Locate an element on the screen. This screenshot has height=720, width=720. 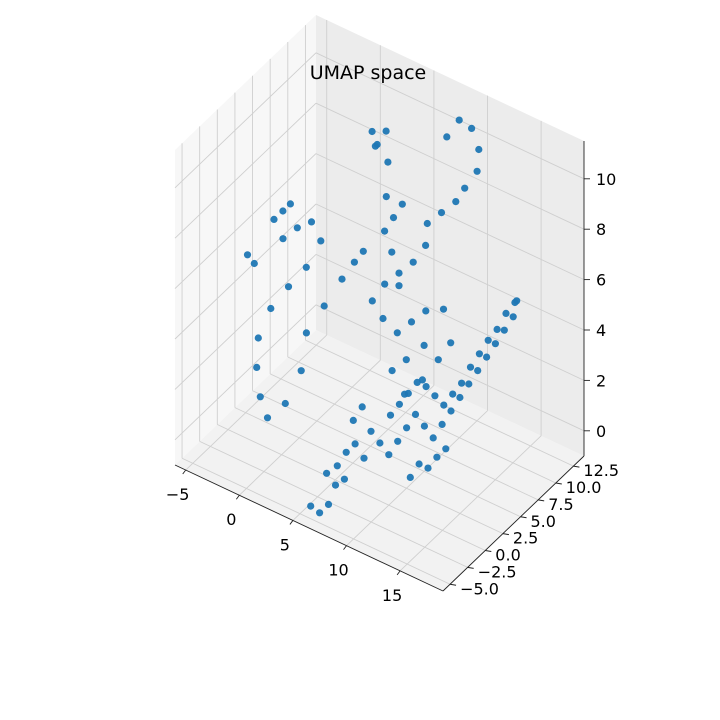
y-tick-label: 12.5 is located at coordinates (601, 470).